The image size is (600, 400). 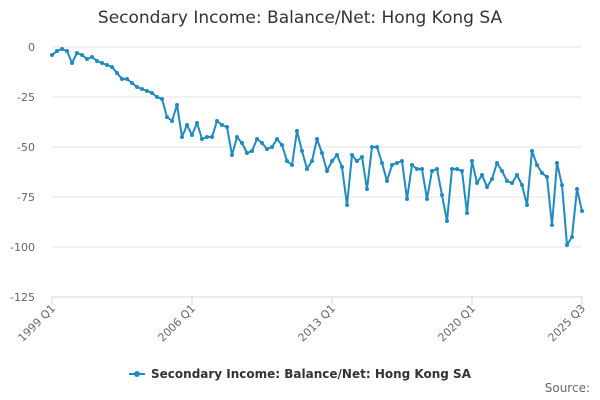 What do you see at coordinates (137, 374) in the screenshot?
I see `legend-marker-icon` at bounding box center [137, 374].